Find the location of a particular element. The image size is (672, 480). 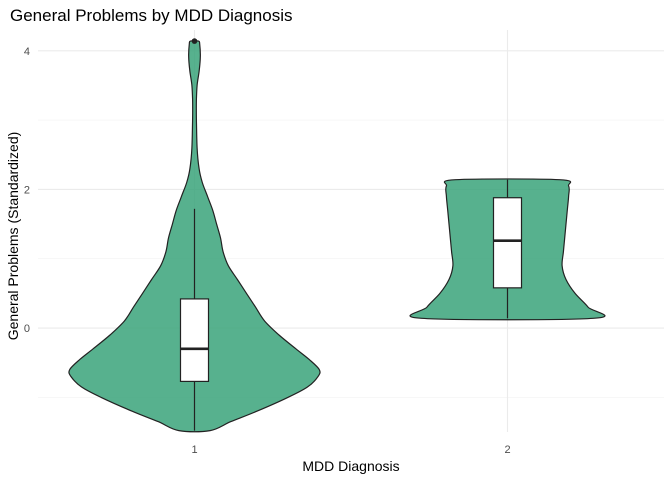

x-axis-title: MDD Diagnosis is located at coordinates (350, 466).